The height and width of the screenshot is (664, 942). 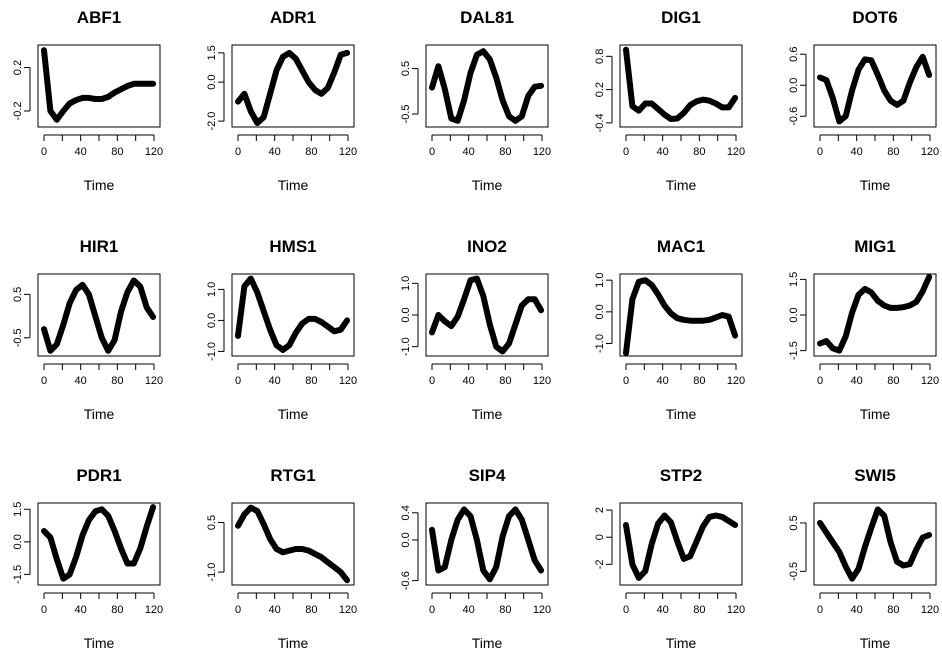 I want to click on y-tick-label: 0.8, so click(x=600, y=56).